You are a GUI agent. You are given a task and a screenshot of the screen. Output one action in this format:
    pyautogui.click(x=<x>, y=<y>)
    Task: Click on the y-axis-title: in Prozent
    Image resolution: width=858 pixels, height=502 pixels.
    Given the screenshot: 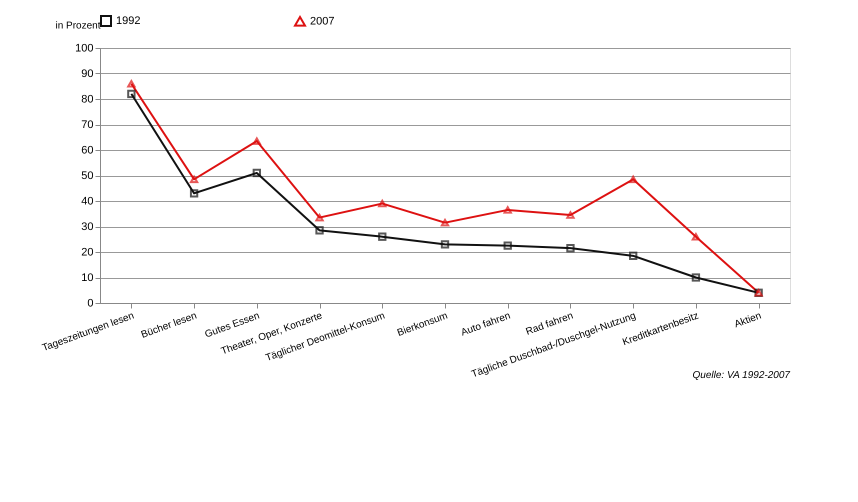 What is the action you would take?
    pyautogui.click(x=78, y=26)
    